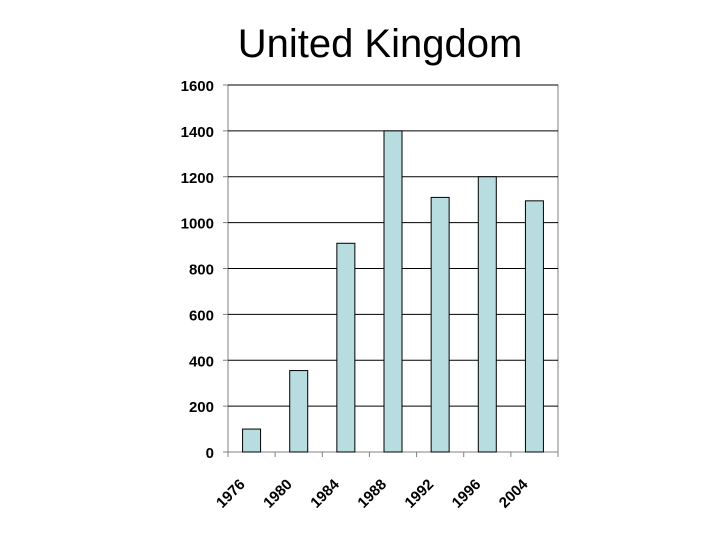 The image size is (720, 540). Describe the element at coordinates (201, 315) in the screenshot. I see `y-tick-label: 600` at that location.